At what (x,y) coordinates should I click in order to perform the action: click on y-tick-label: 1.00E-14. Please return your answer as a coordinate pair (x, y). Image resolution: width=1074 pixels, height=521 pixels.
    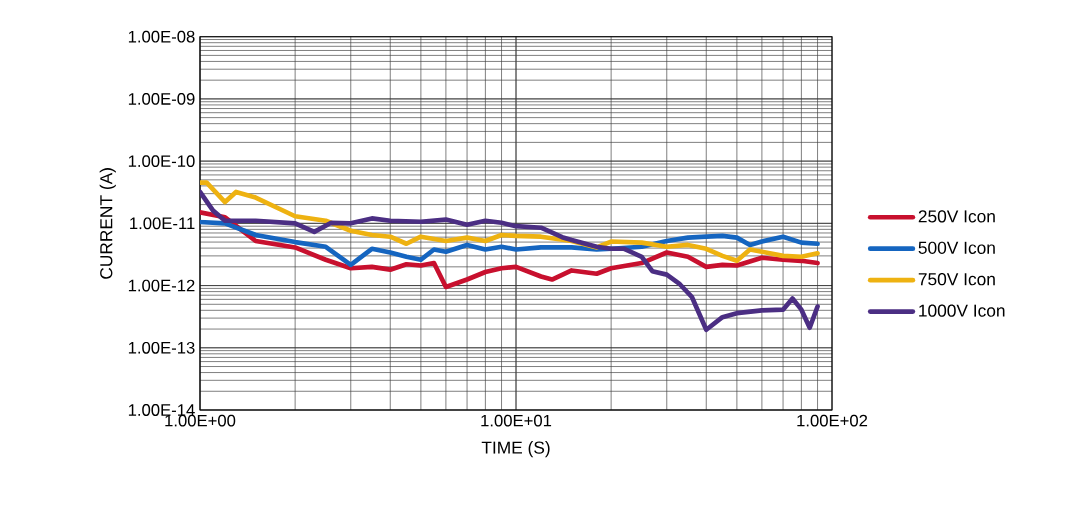
    Looking at the image, I should click on (161, 410).